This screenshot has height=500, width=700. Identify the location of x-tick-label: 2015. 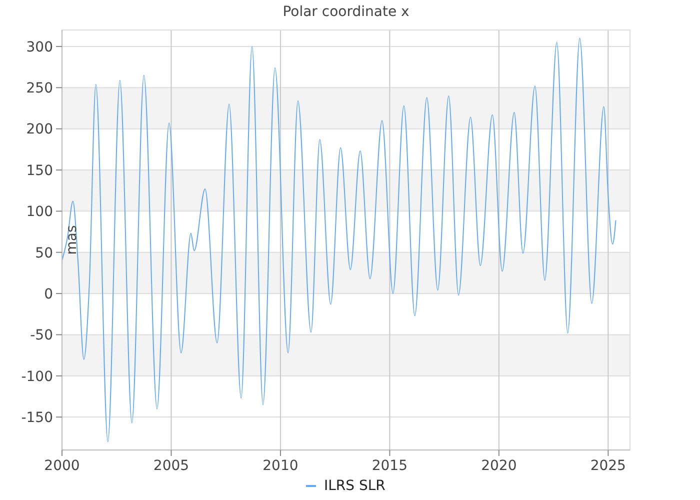
(390, 466).